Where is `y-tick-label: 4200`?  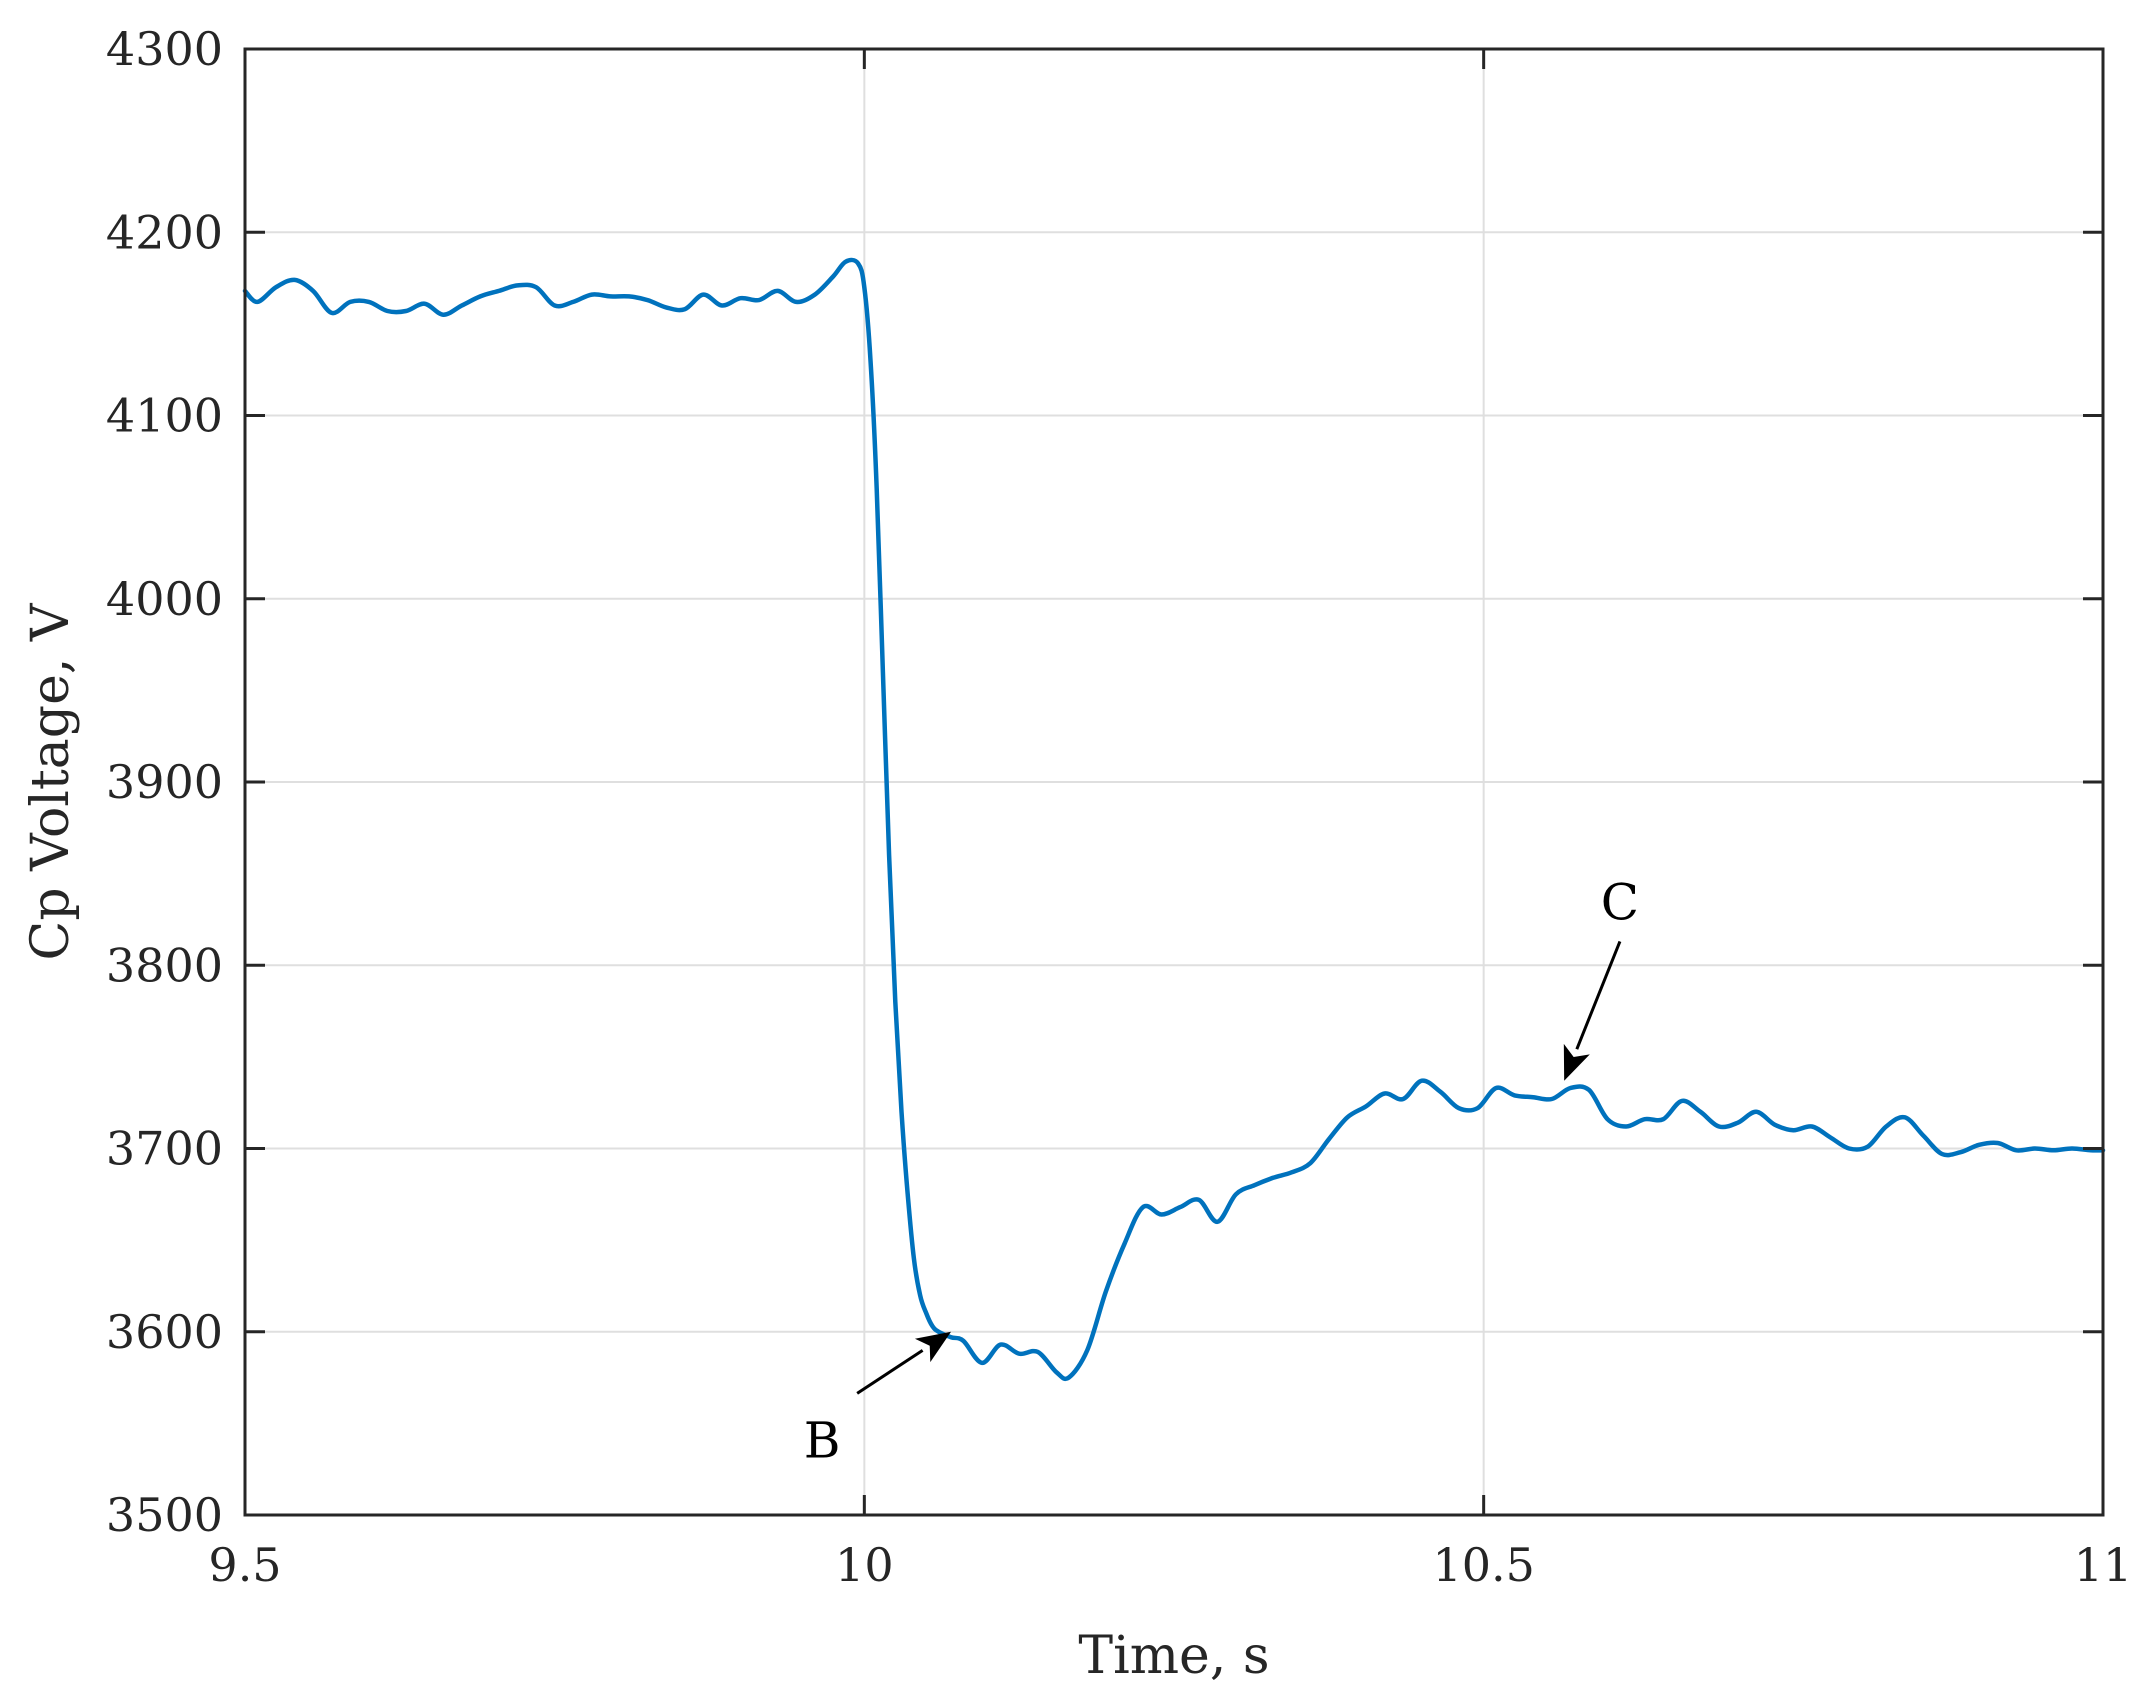 y-tick-label: 4200 is located at coordinates (164, 232).